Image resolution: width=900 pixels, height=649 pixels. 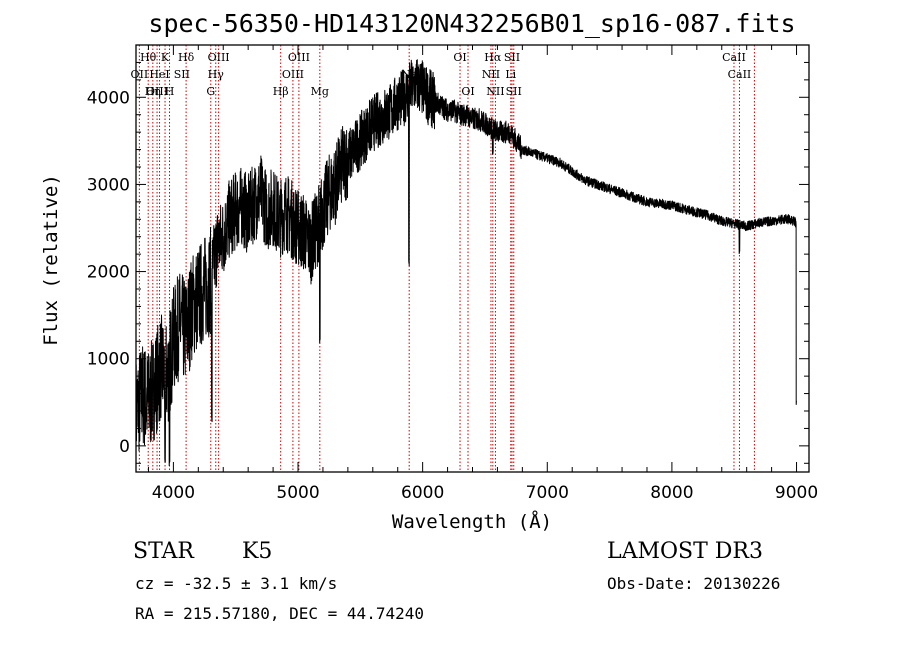 I want to click on survey-name: LAMOST DR3, so click(x=685, y=551).